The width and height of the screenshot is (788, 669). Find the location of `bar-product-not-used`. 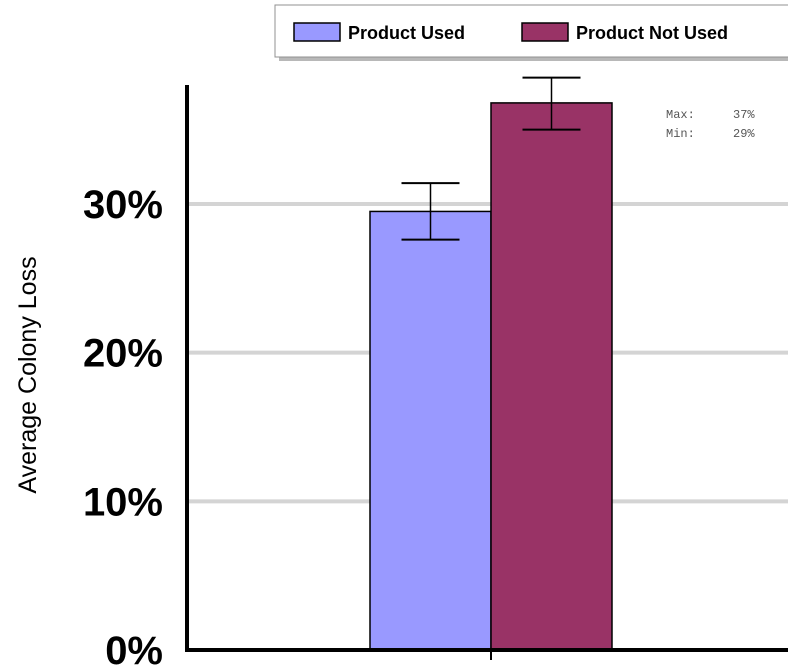

bar-product-not-used is located at coordinates (551, 376).